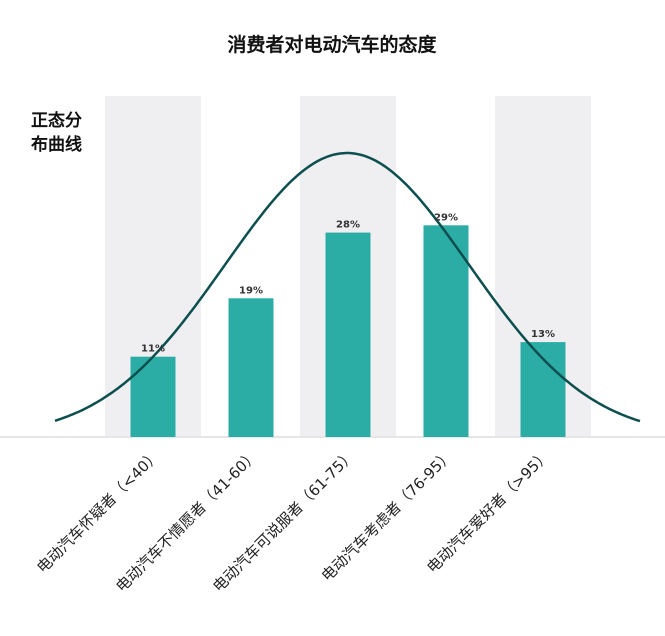 The image size is (665, 636). Describe the element at coordinates (56, 120) in the screenshot. I see `curve-annotation-line-1: 正态分` at that location.